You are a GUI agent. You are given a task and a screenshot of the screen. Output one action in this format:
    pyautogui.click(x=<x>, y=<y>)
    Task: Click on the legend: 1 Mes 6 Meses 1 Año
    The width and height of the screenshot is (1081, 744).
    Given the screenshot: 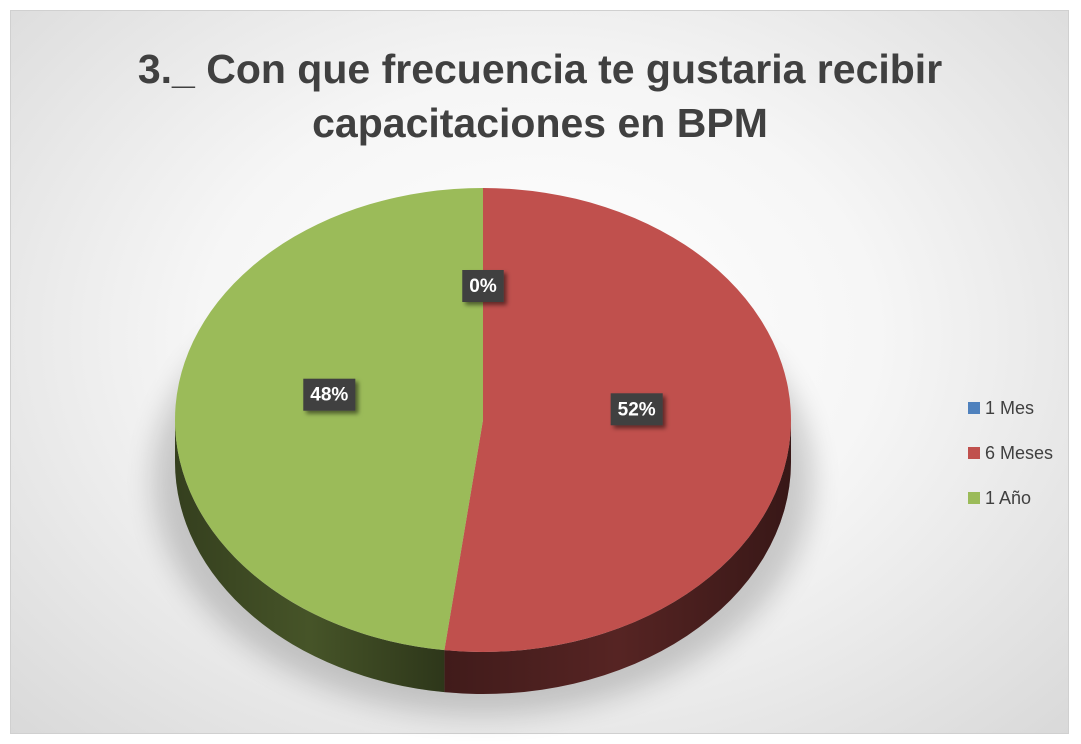 What is the action you would take?
    pyautogui.click(x=1010, y=453)
    